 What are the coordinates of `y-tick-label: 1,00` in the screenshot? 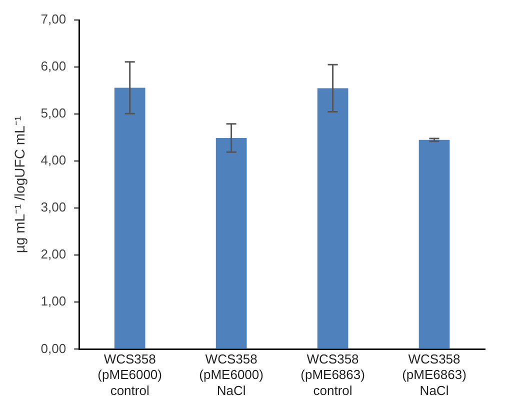 It's located at (53, 301).